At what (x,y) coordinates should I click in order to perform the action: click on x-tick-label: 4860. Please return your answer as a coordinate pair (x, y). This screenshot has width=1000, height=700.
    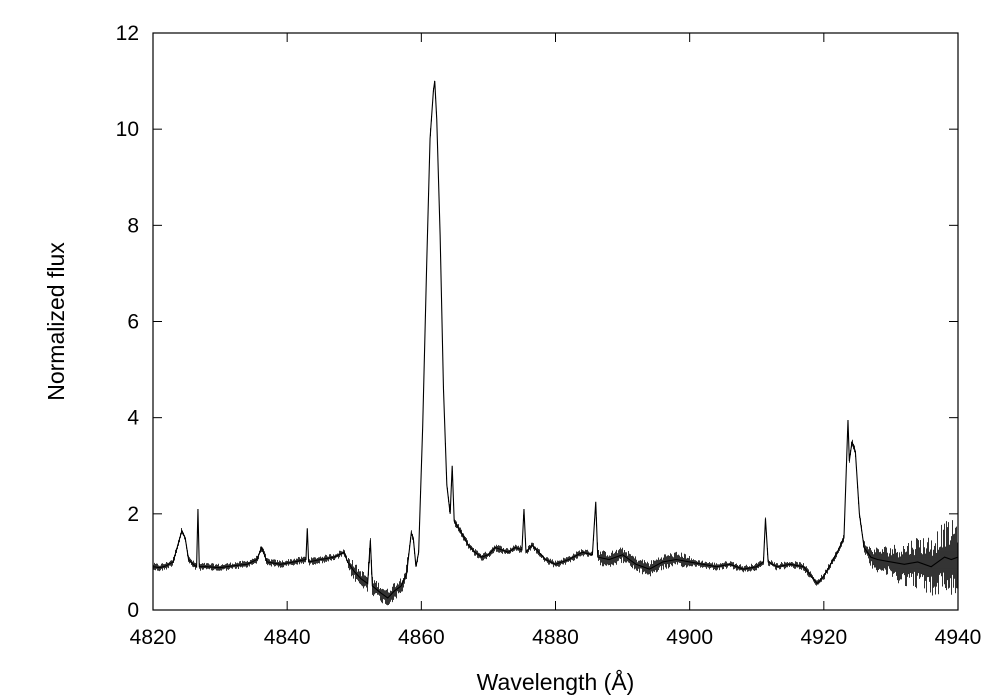
    Looking at the image, I should click on (421, 637).